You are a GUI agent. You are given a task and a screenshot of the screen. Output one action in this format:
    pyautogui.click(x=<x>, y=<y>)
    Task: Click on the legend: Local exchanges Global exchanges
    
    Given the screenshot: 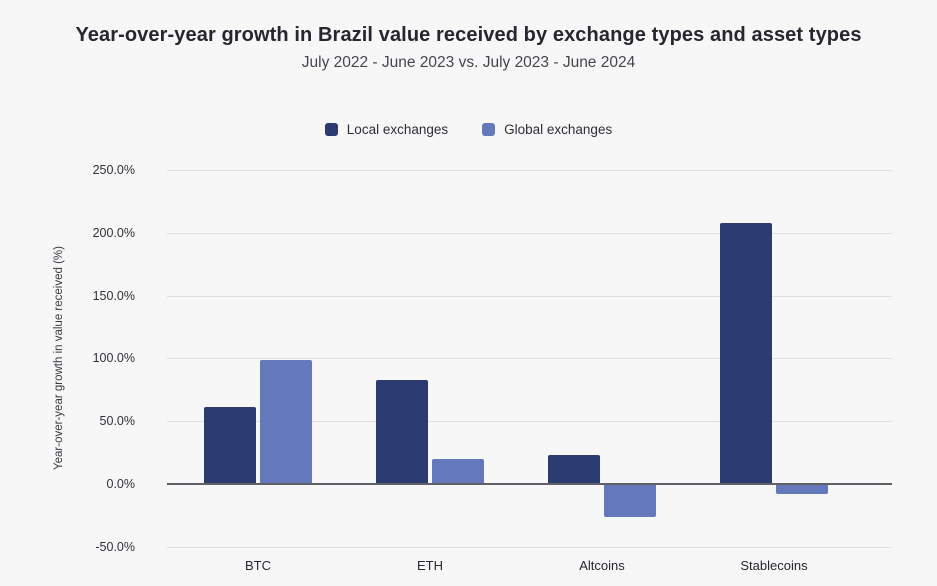 What is the action you would take?
    pyautogui.click(x=468, y=129)
    